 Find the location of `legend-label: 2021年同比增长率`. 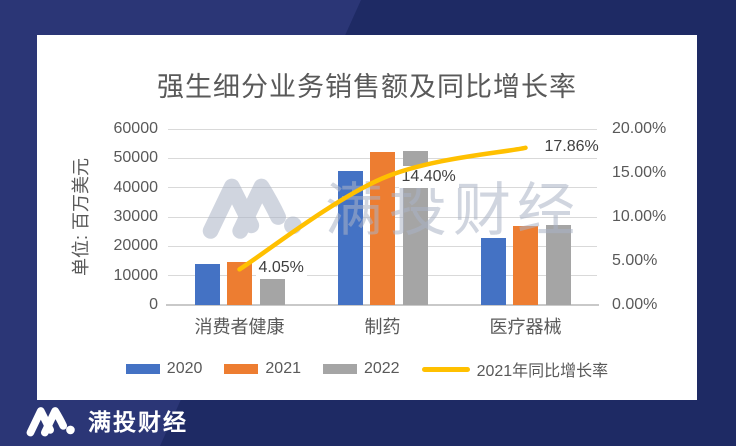

legend-label: 2021年同比增长率 is located at coordinates (542, 371).